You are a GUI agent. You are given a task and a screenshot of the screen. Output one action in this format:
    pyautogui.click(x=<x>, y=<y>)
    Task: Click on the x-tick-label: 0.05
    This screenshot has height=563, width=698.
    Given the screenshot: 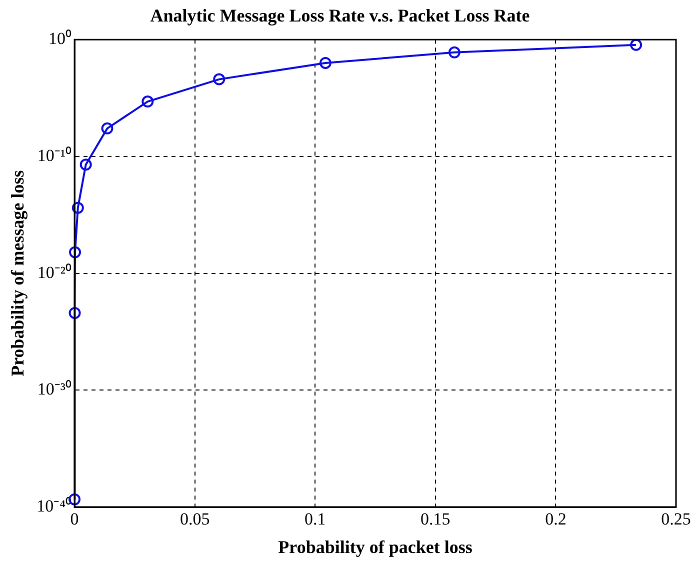 What is the action you would take?
    pyautogui.click(x=195, y=519)
    